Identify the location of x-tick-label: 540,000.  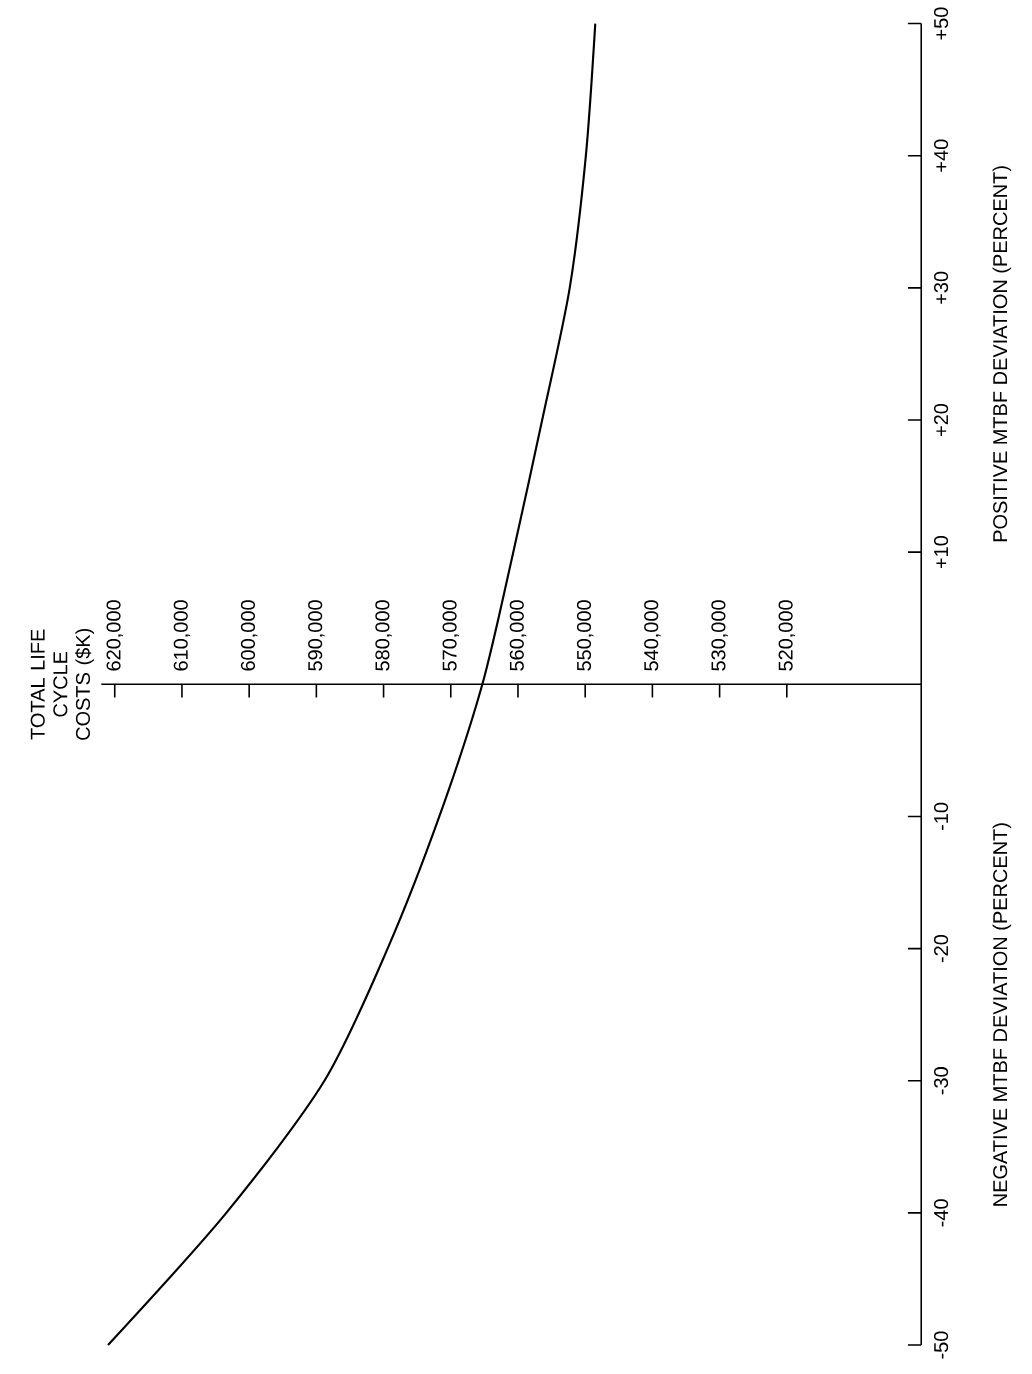
(652, 635).